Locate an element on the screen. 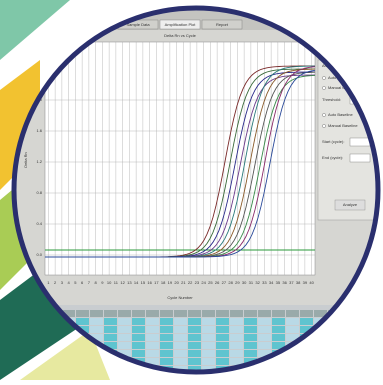  x-tick-label: 5 is located at coordinates (75, 282).